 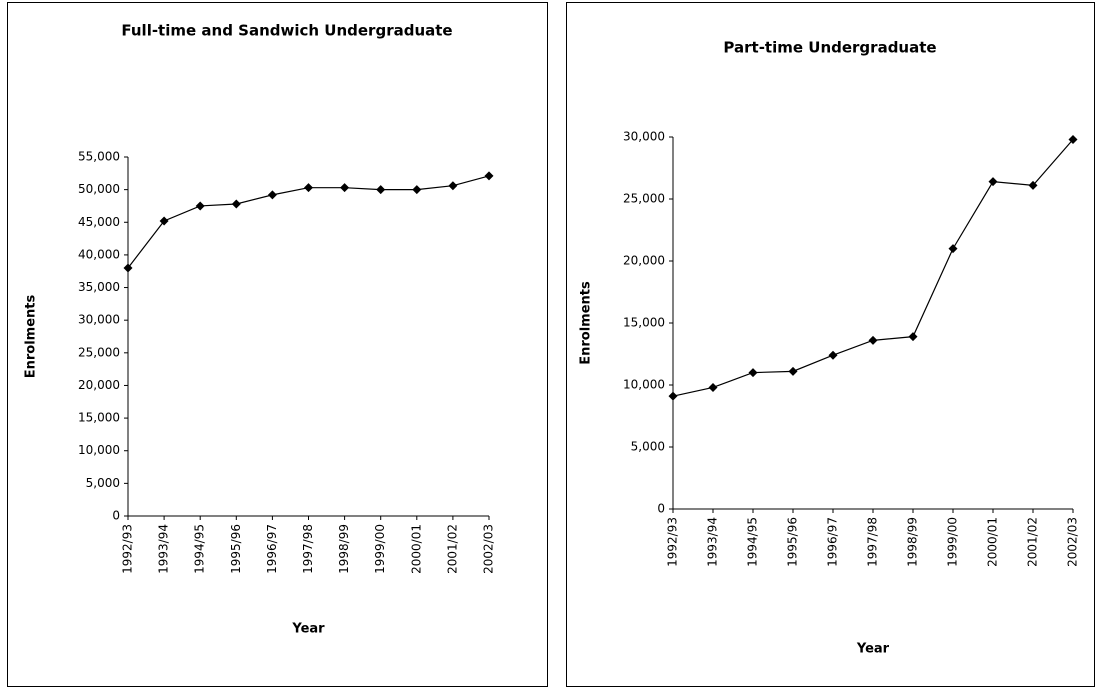 I want to click on chart-title: Full-time and Sandwich Undergraduate, so click(x=286, y=31).